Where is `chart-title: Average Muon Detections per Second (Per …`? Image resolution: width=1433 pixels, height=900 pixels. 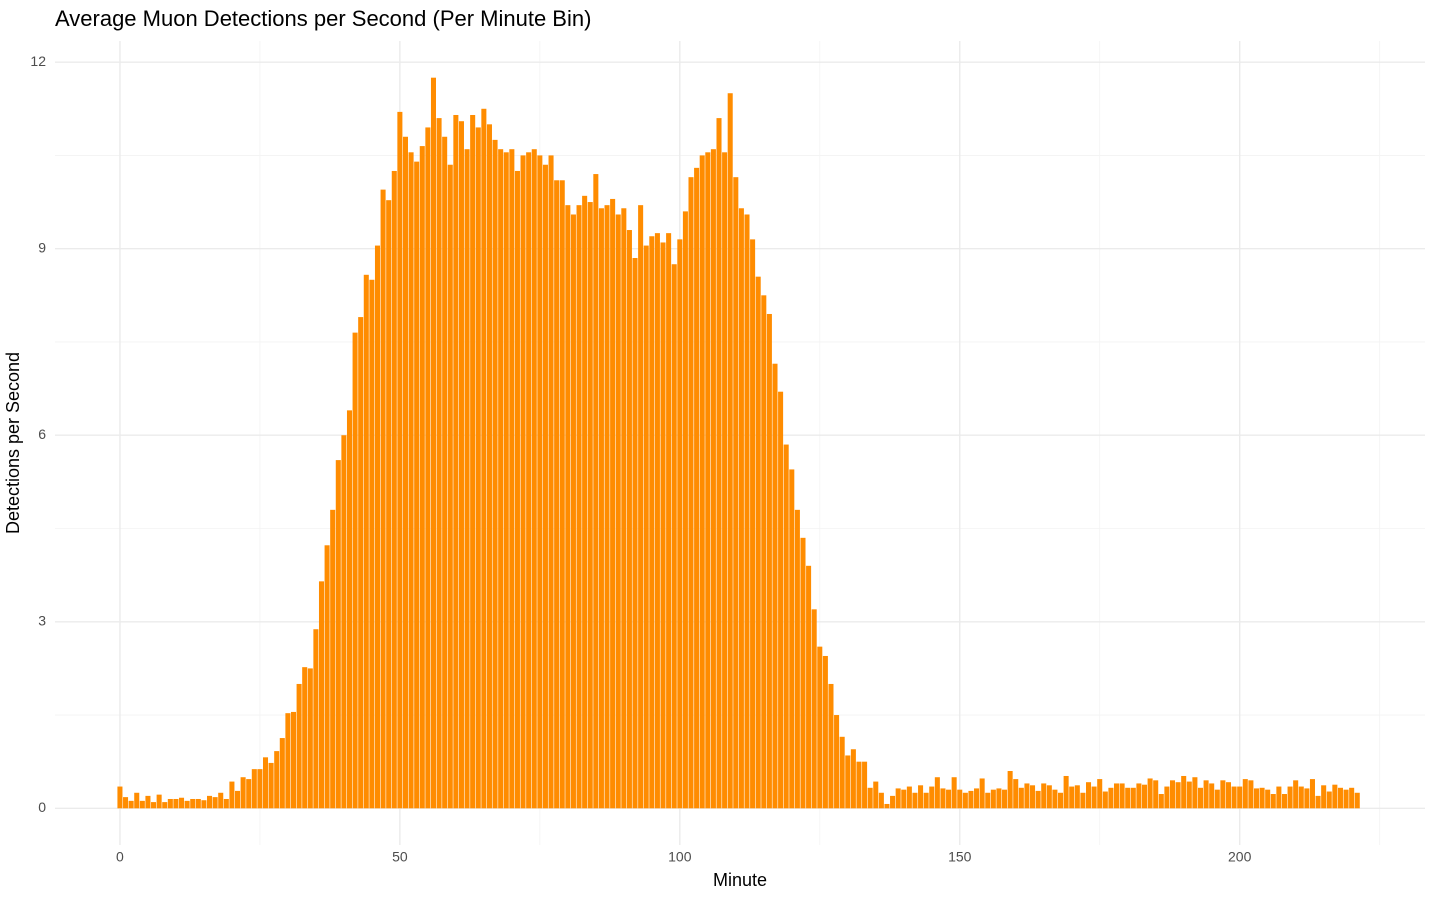
chart-title: Average Muon Detections per Second (Per … is located at coordinates (323, 18).